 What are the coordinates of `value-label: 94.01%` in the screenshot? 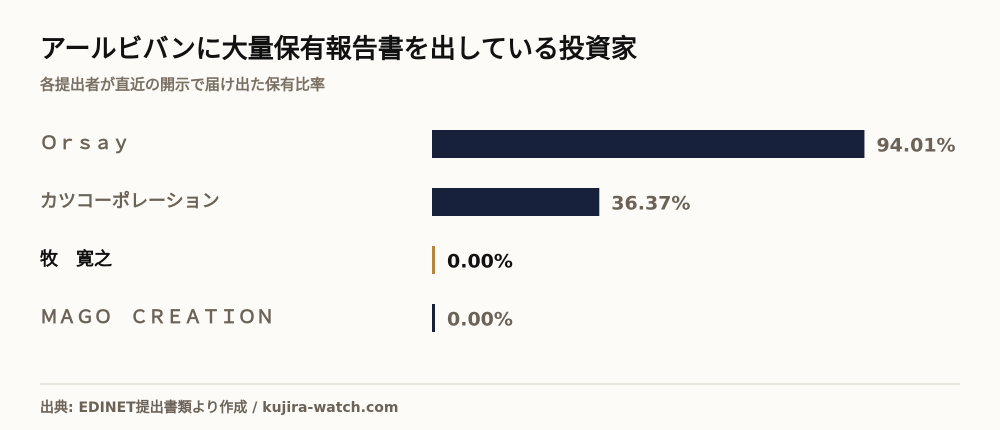 It's located at (915, 146).